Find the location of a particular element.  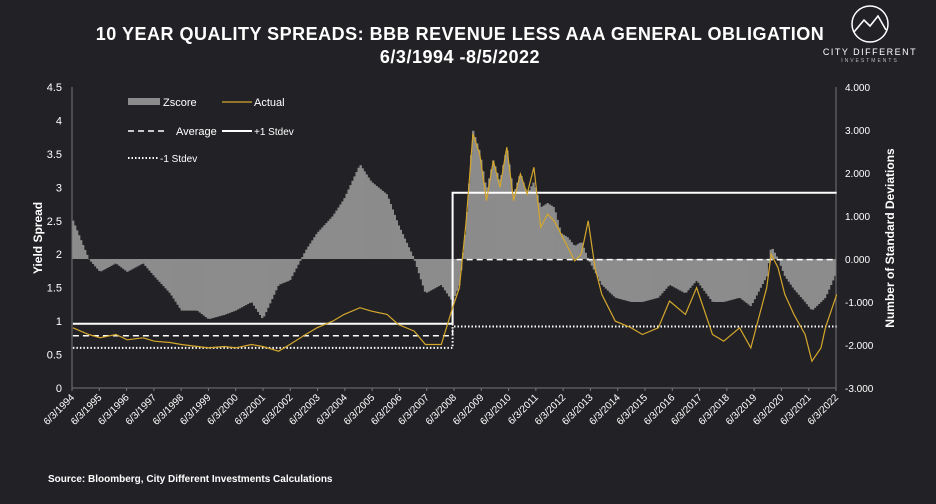

y2-tick-label: -1.000 is located at coordinates (859, 303).